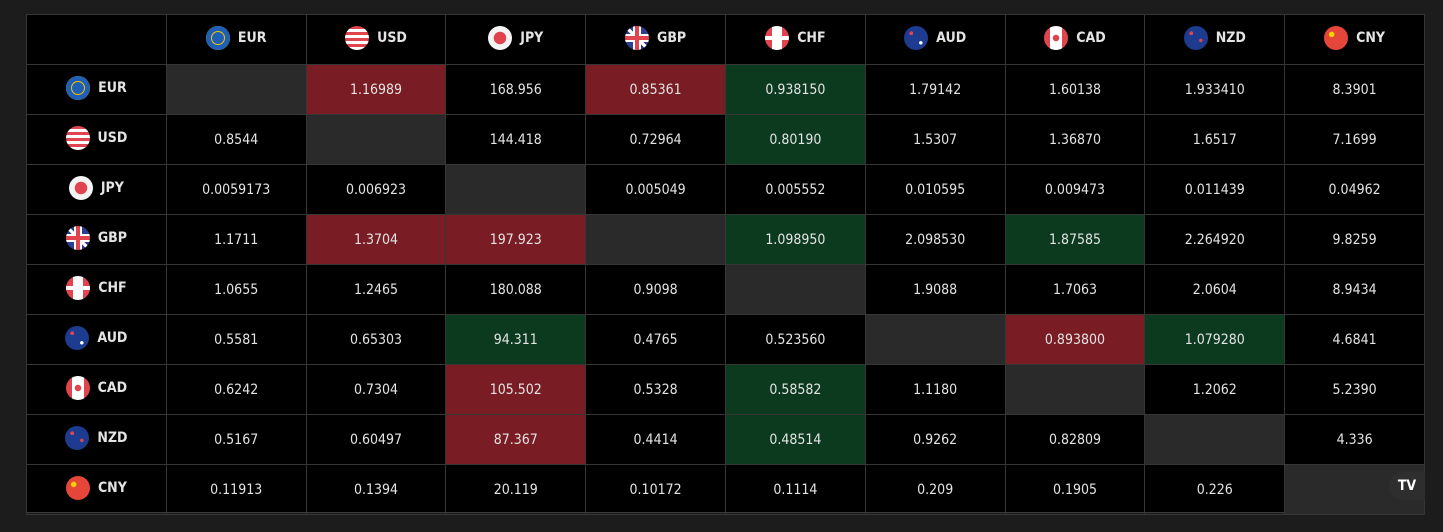 Image resolution: width=1443 pixels, height=532 pixels. I want to click on rate-cell-jpy-cad: 0.009473, so click(1075, 189).